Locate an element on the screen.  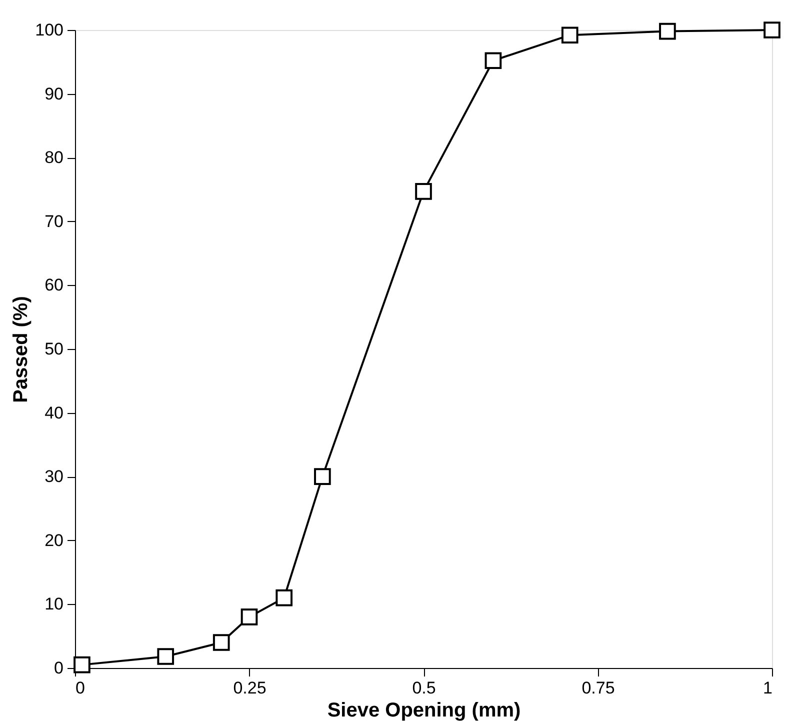
y-axis-title: Passed (%) is located at coordinates (21, 349).